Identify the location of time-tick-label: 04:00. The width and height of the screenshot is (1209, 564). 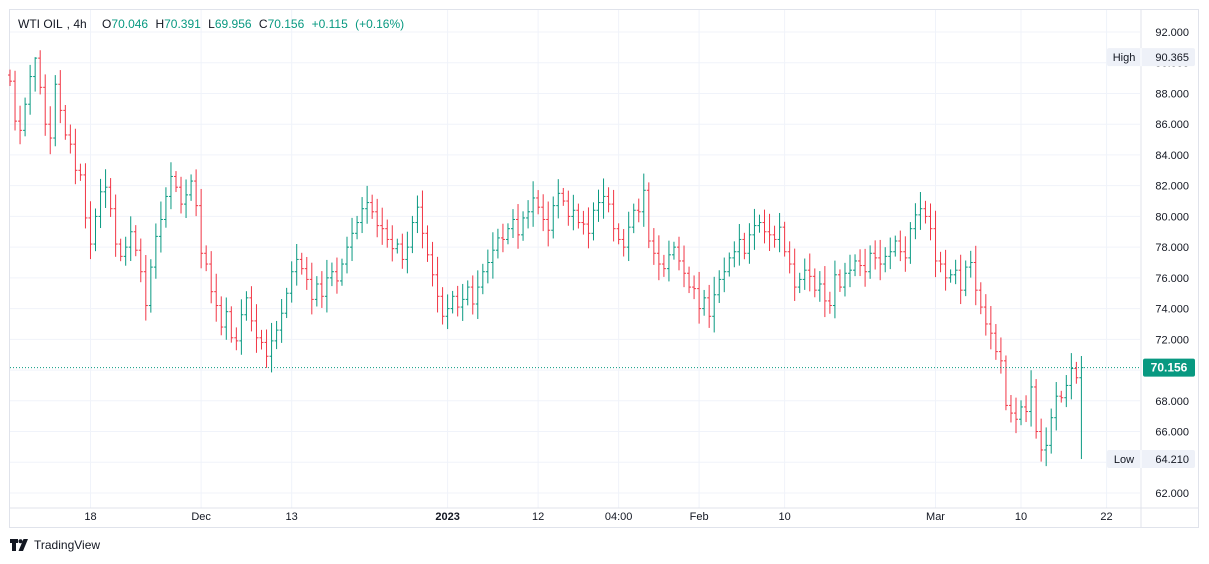
(619, 517).